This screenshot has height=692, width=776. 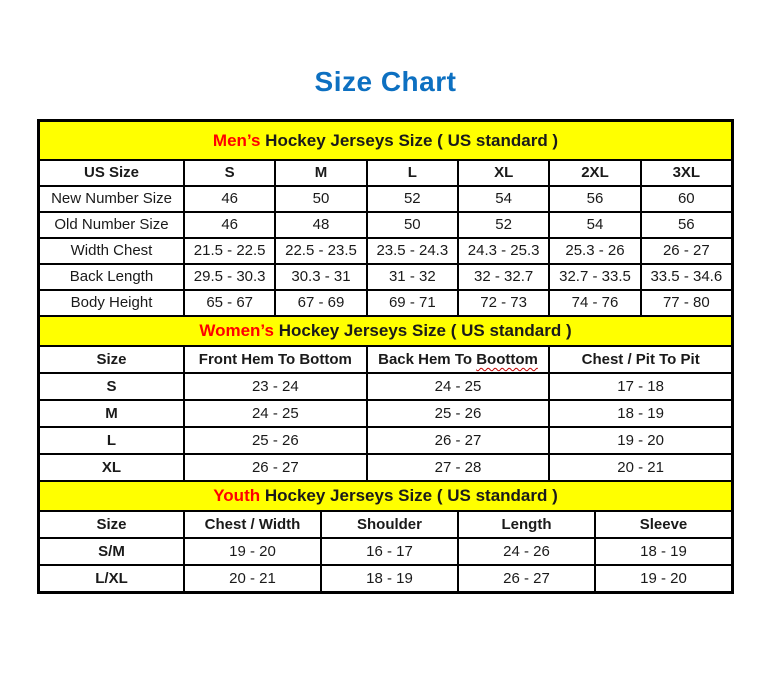 What do you see at coordinates (111, 251) in the screenshot?
I see `row-label: Width Chest` at bounding box center [111, 251].